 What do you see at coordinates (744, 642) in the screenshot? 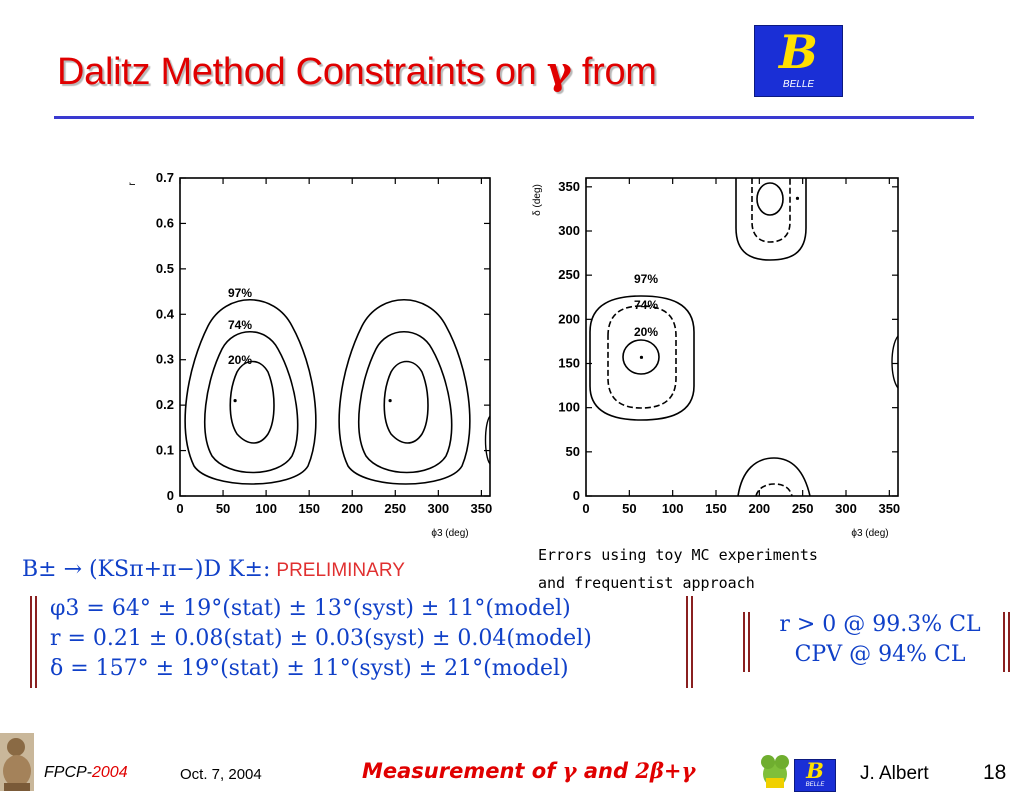
I see `cl-left-bar-outer` at bounding box center [744, 642].